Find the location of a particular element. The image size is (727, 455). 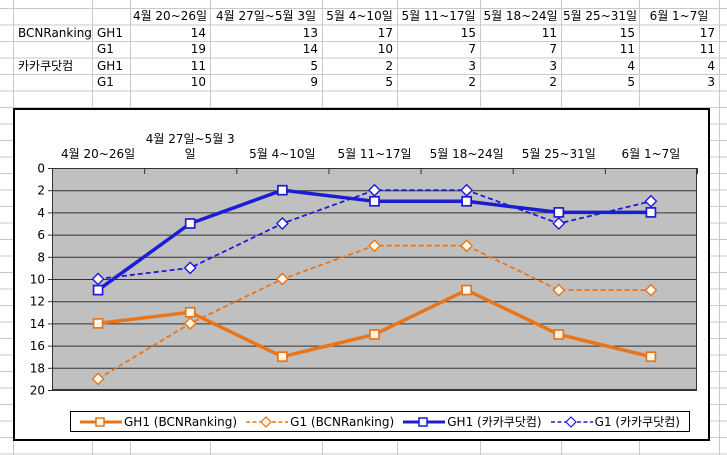

table-header-cell: 5월 25~31일 is located at coordinates (600, 16).